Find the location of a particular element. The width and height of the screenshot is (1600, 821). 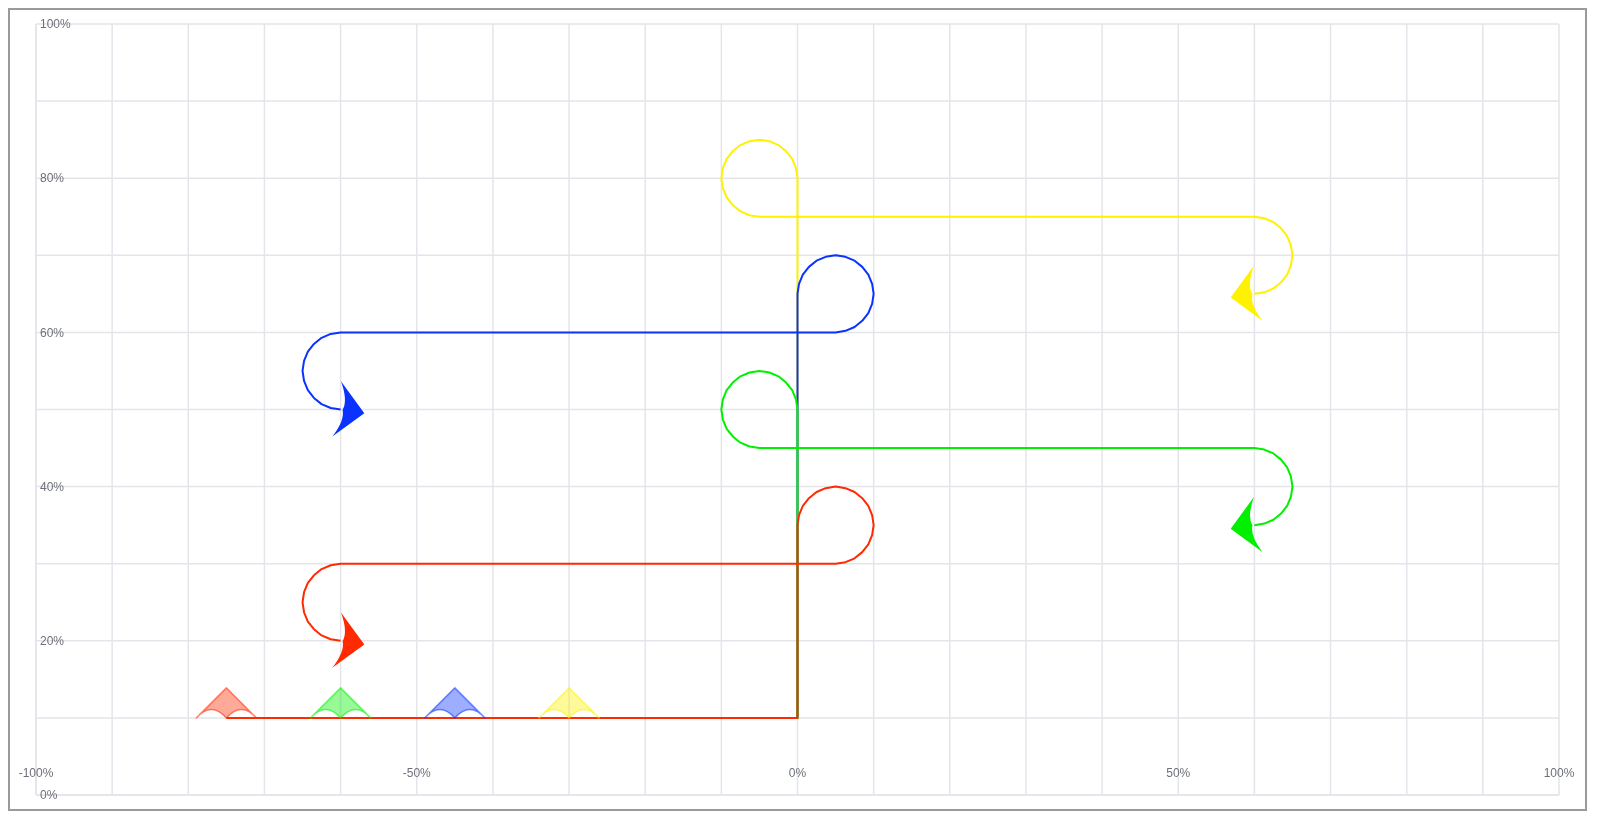

x-tick-label: 0% is located at coordinates (797, 773).